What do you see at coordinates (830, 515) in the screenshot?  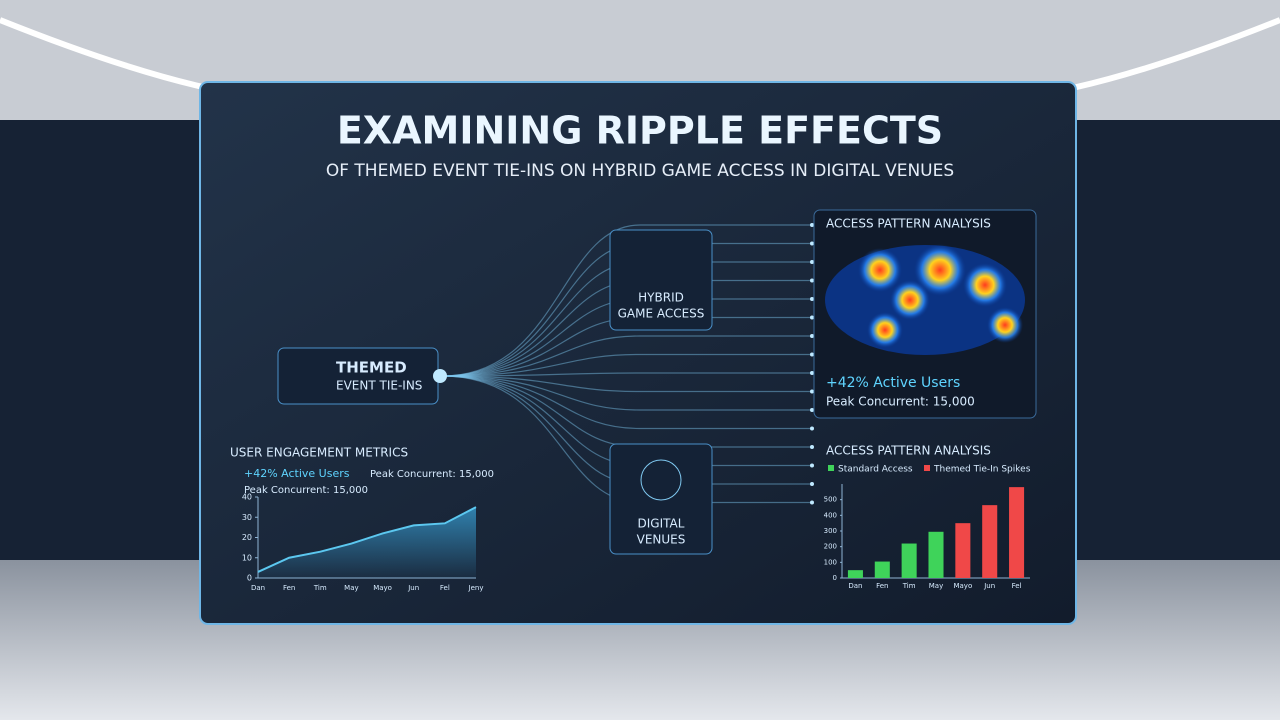 I see `y-tick-label: 400` at bounding box center [830, 515].